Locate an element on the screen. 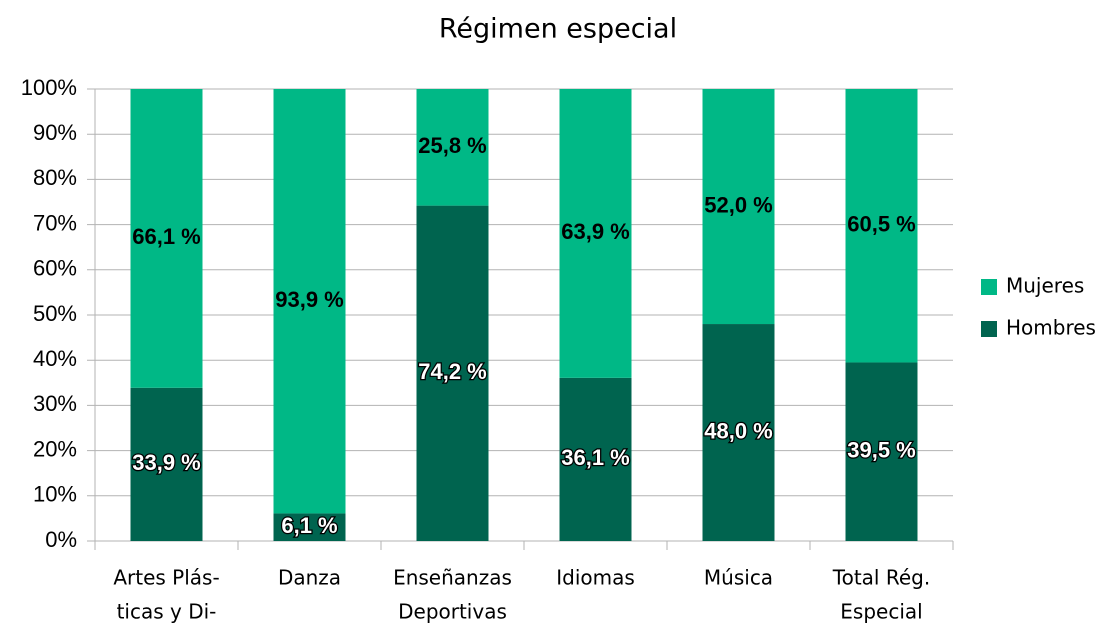 Image resolution: width=1107 pixels, height=627 pixels. value-label: 74,2 % is located at coordinates (452, 371).